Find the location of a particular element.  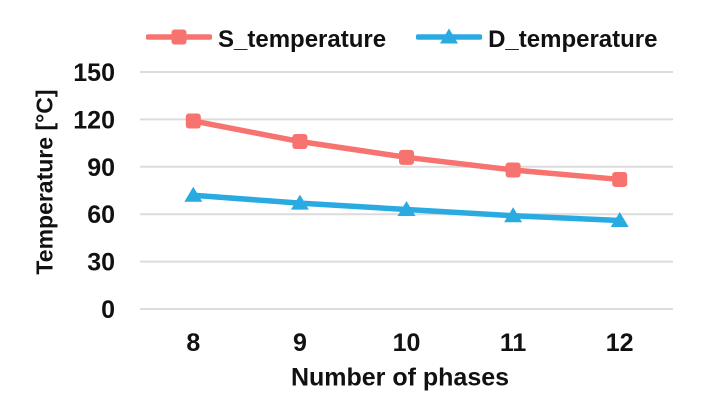

d-temperature-line-triangle-icon is located at coordinates (449, 39).